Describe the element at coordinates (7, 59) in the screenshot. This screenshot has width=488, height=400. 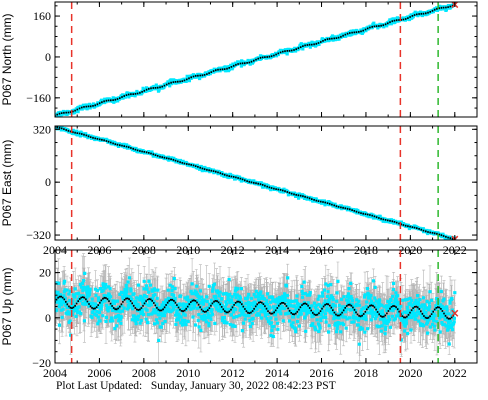
I see `y-axis-label: P067 North (mm)` at that location.